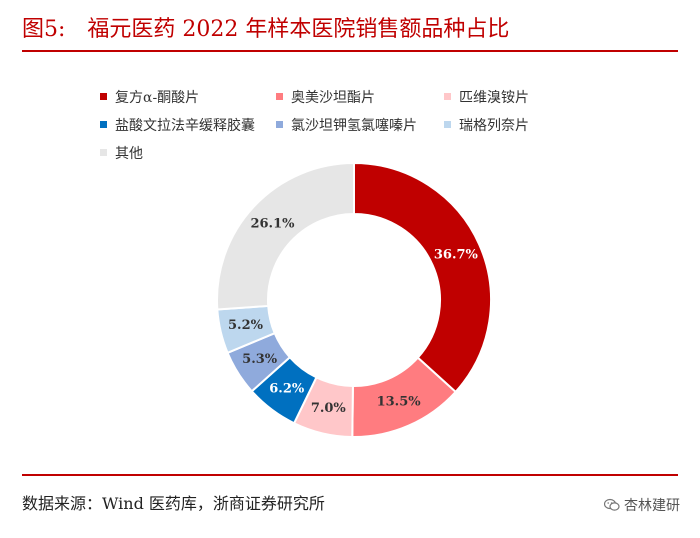 The image size is (700, 538). I want to click on slice-data-label: 5.2%, so click(246, 325).